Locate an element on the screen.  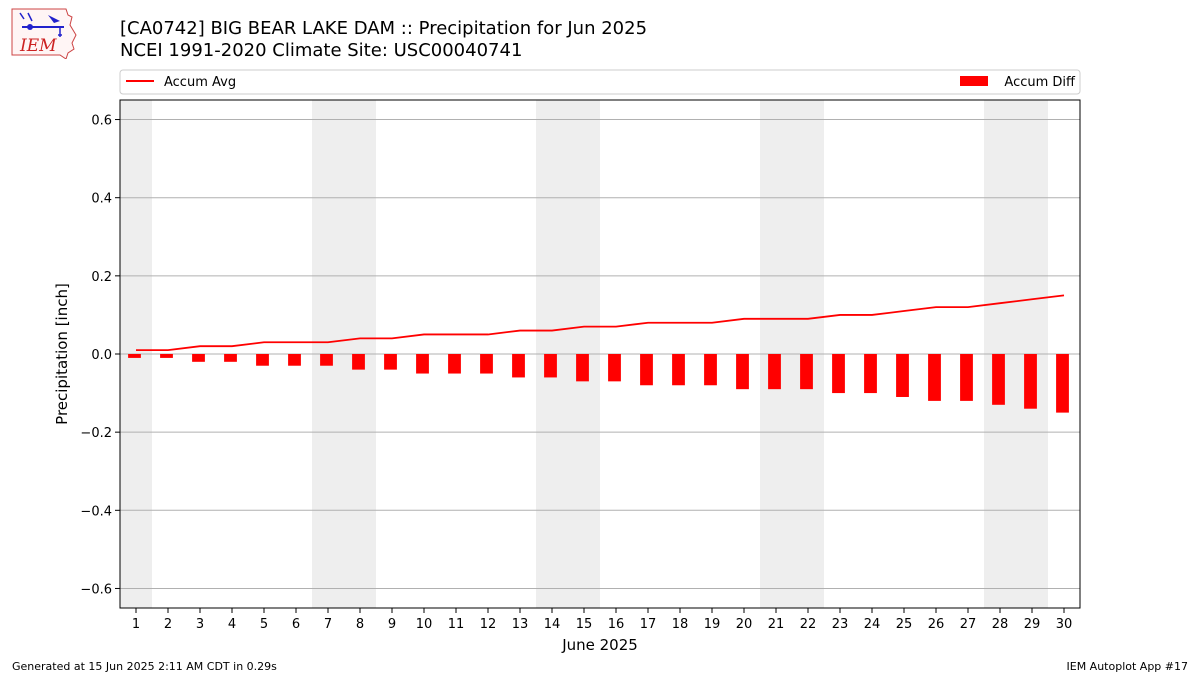
x-tick-label: 19 is located at coordinates (712, 624).